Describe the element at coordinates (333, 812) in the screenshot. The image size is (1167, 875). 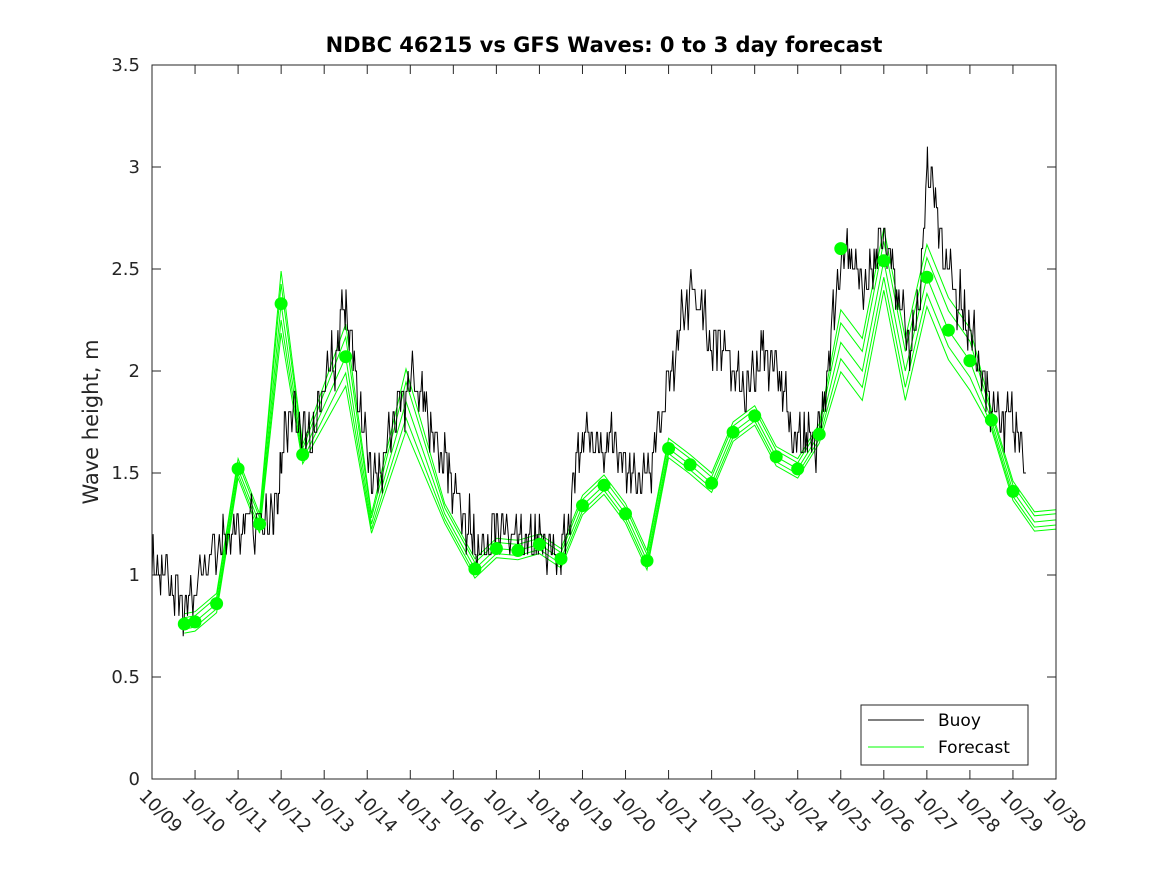
I see `x-tick-label: 10/13` at that location.